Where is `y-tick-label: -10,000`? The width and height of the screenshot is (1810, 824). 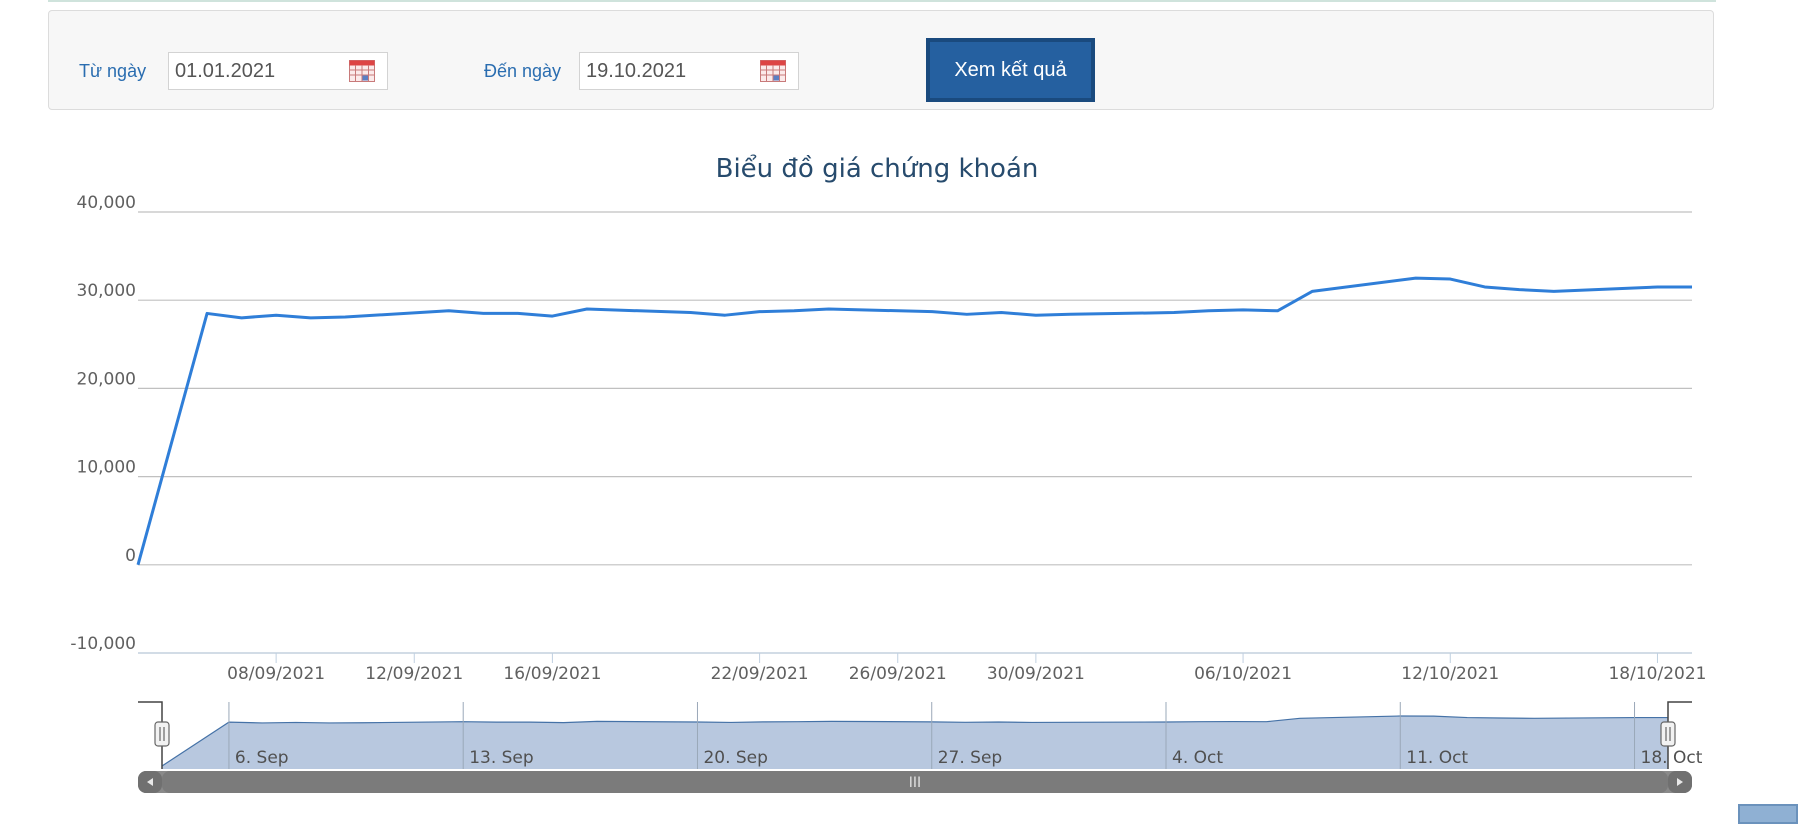 y-tick-label: -10,000 is located at coordinates (103, 644).